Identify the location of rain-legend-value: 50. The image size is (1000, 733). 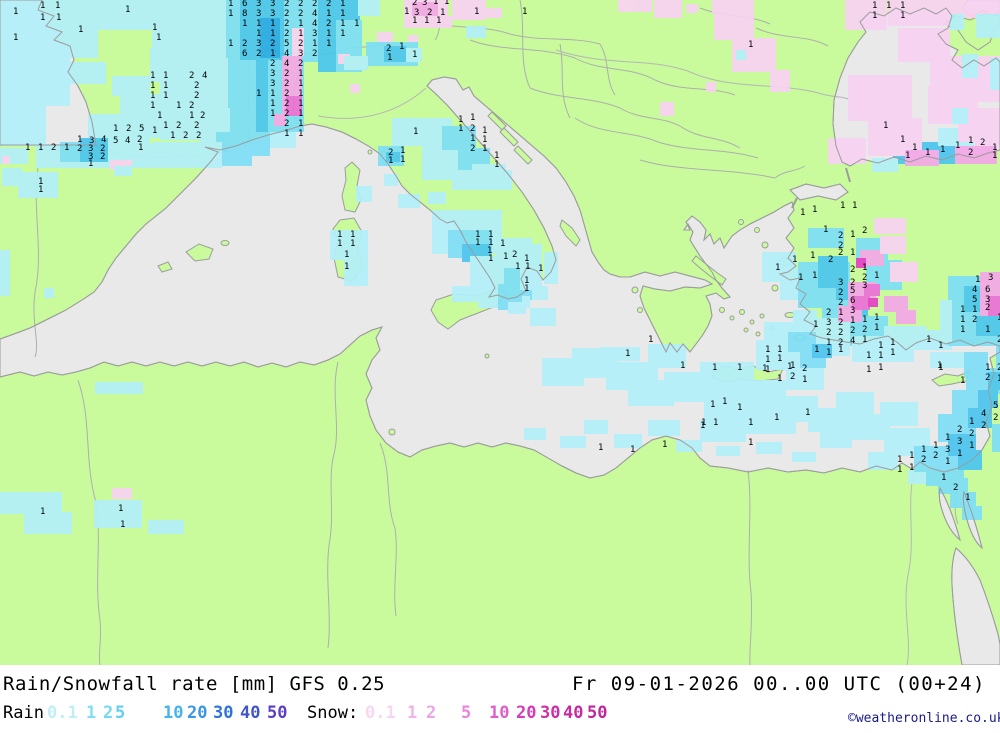
(277, 713).